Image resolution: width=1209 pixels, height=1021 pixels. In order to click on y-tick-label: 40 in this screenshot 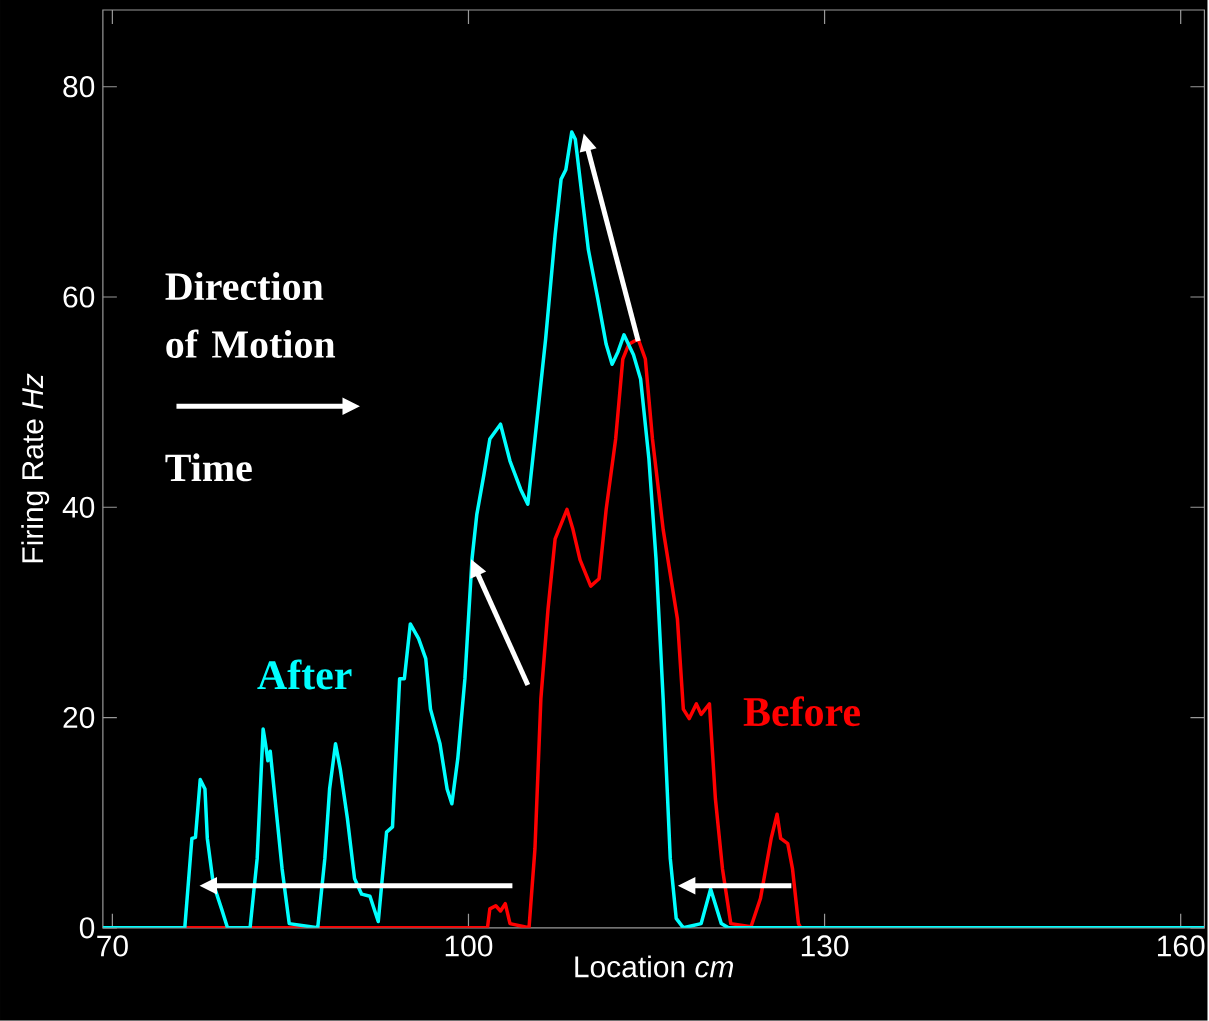, I will do `click(78, 507)`.